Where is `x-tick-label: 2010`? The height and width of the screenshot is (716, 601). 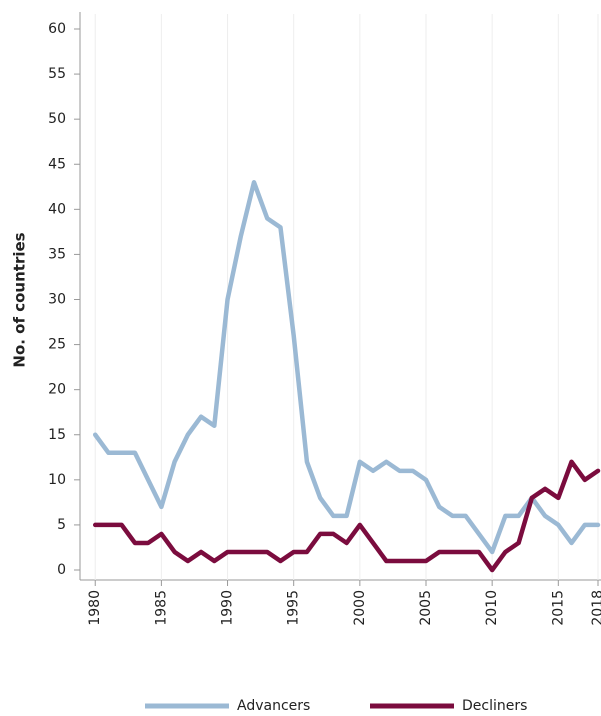
x-tick-label: 2010 is located at coordinates (492, 608).